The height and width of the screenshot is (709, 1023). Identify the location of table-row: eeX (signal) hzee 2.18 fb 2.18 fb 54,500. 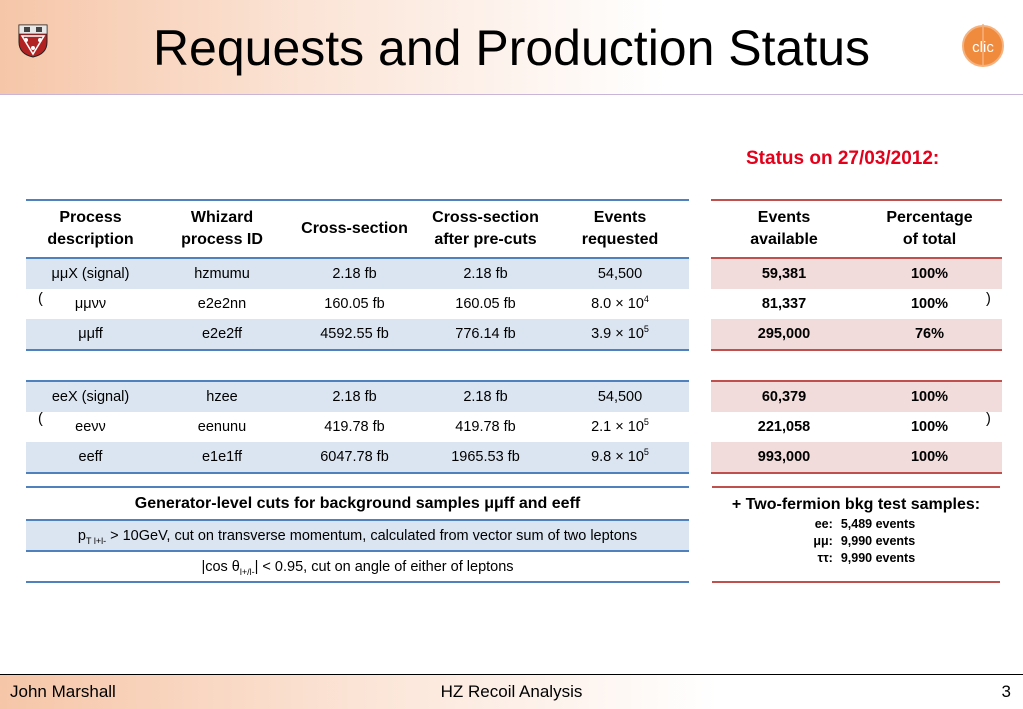
(357, 396).